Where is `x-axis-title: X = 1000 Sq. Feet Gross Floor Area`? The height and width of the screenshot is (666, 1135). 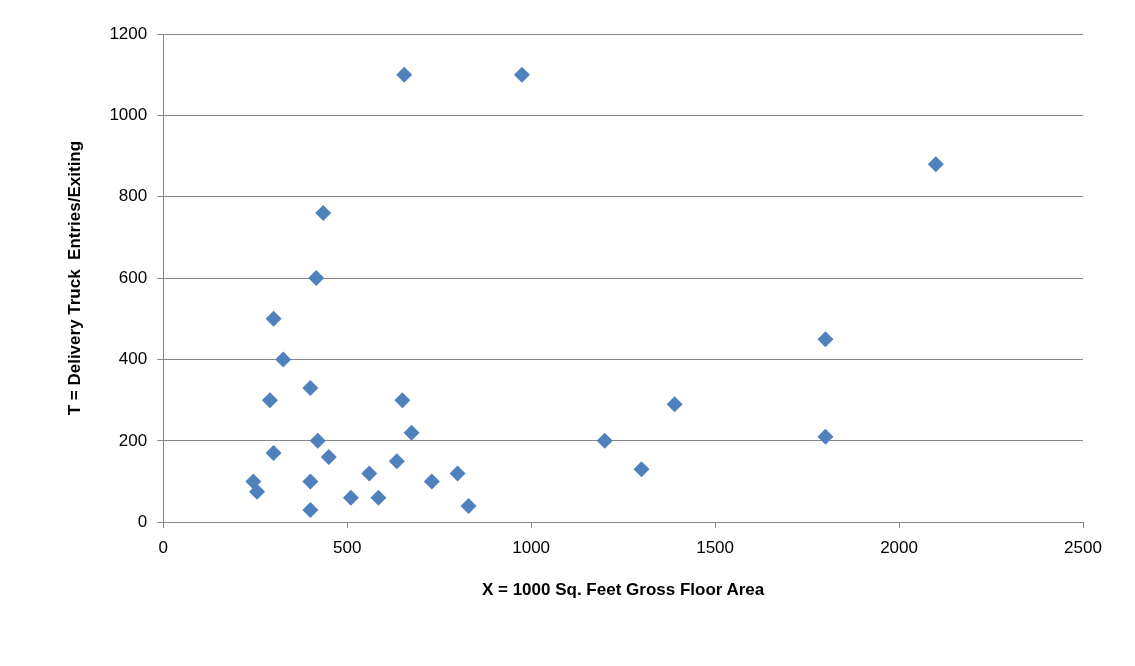 x-axis-title: X = 1000 Sq. Feet Gross Floor Area is located at coordinates (623, 590).